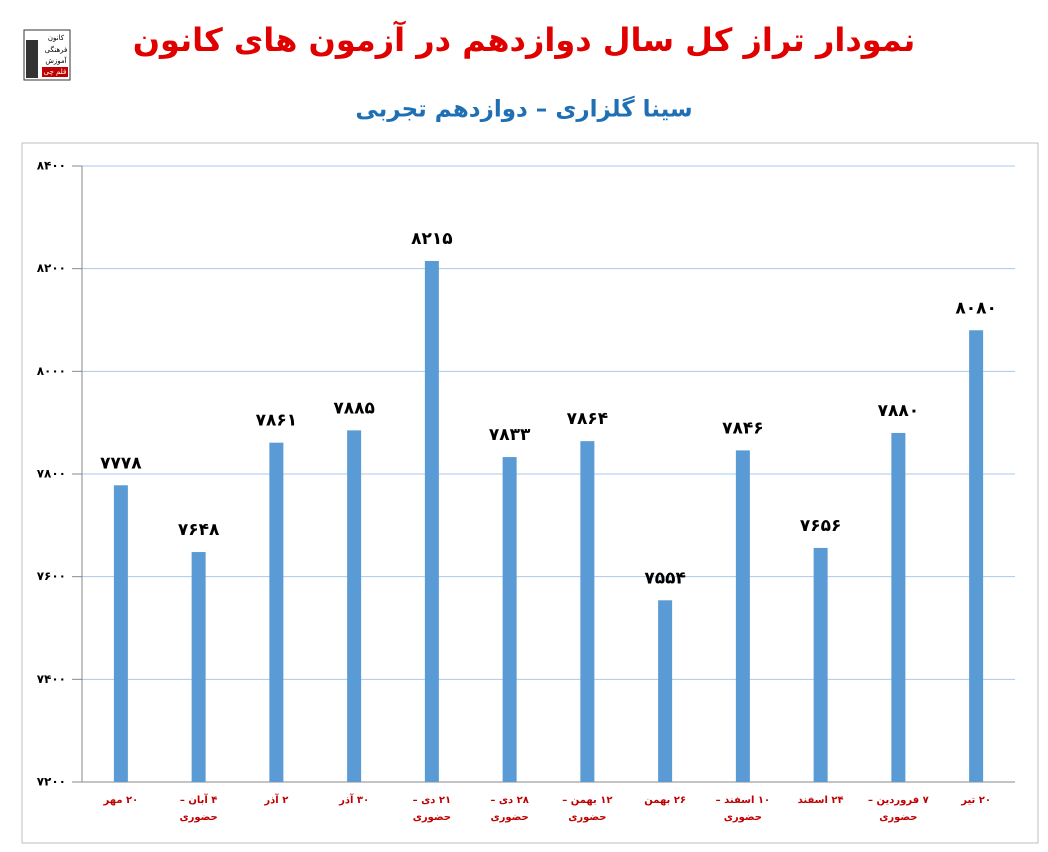 This screenshot has height=852, width=1048. Describe the element at coordinates (51, 474) in the screenshot. I see `y-tick-label: ۷۸۰۰` at that location.